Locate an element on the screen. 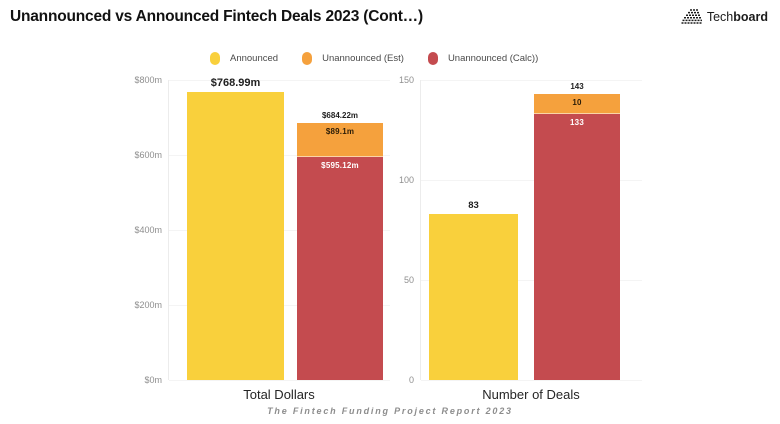 This screenshot has height=424, width=780. legend-item: Announced is located at coordinates (244, 58).